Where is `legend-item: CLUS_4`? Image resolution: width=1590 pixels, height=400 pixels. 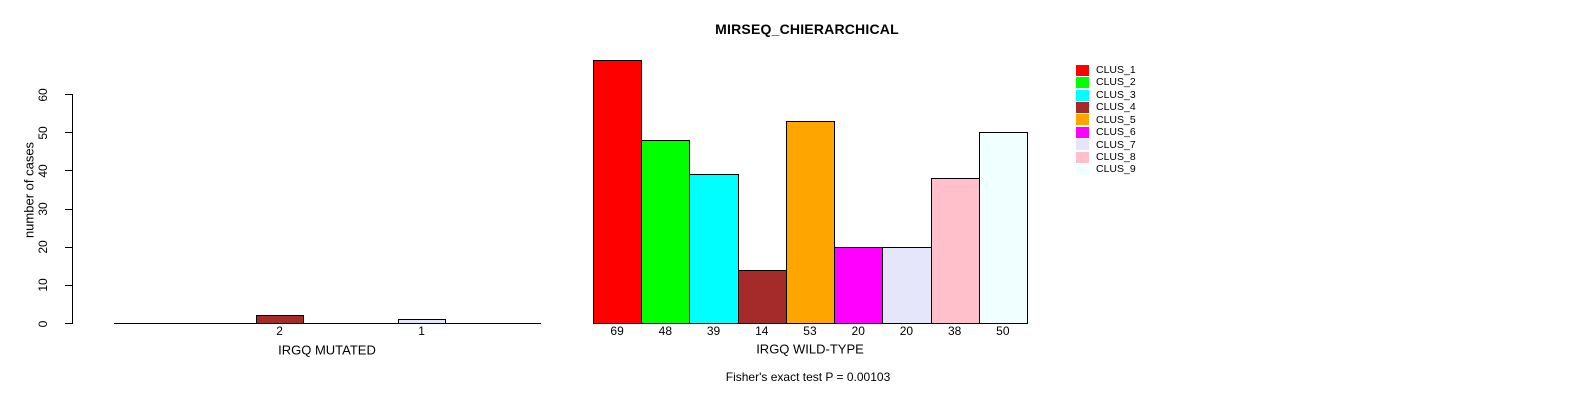 legend-item: CLUS_4 is located at coordinates (1106, 107).